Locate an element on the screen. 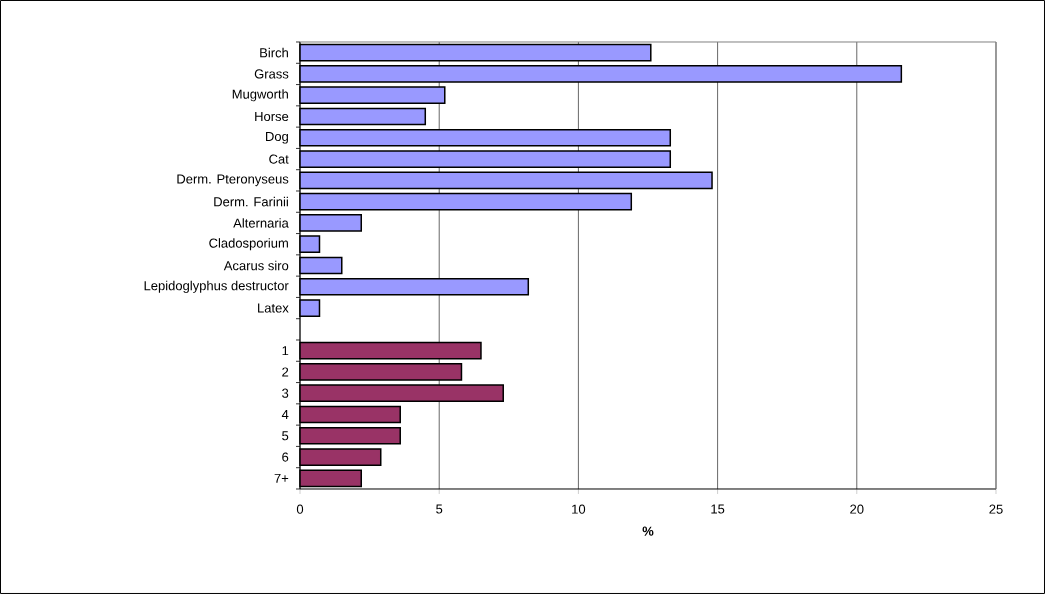  y-tick-label: Horse is located at coordinates (272, 116).